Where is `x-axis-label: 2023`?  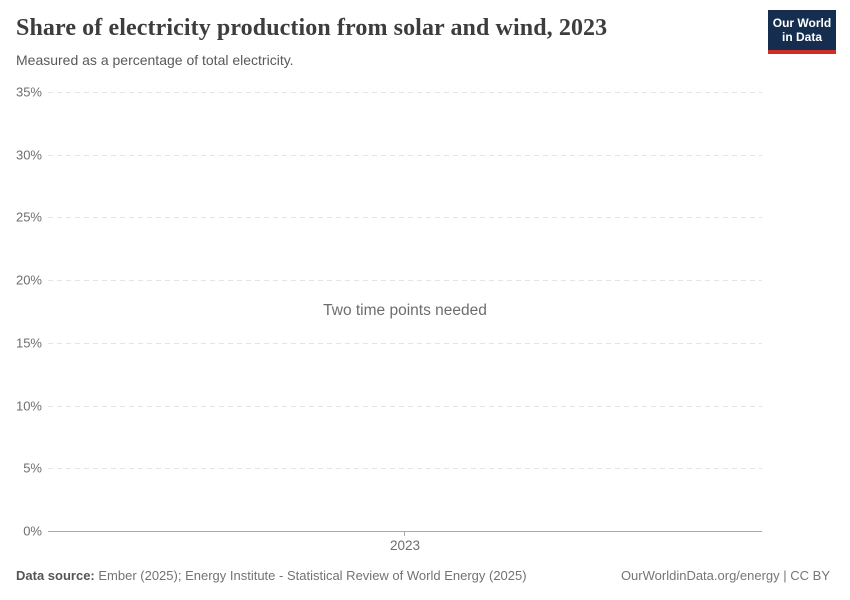
x-axis-label: 2023 is located at coordinates (405, 545).